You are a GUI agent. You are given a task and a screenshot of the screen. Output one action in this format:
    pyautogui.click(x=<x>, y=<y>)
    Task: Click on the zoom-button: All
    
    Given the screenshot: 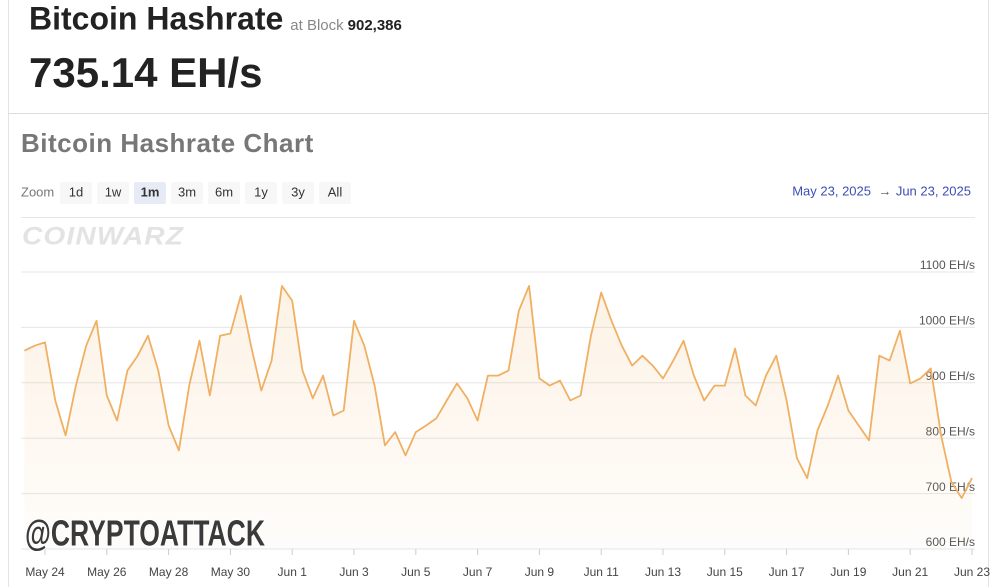 What is the action you would take?
    pyautogui.click(x=335, y=193)
    